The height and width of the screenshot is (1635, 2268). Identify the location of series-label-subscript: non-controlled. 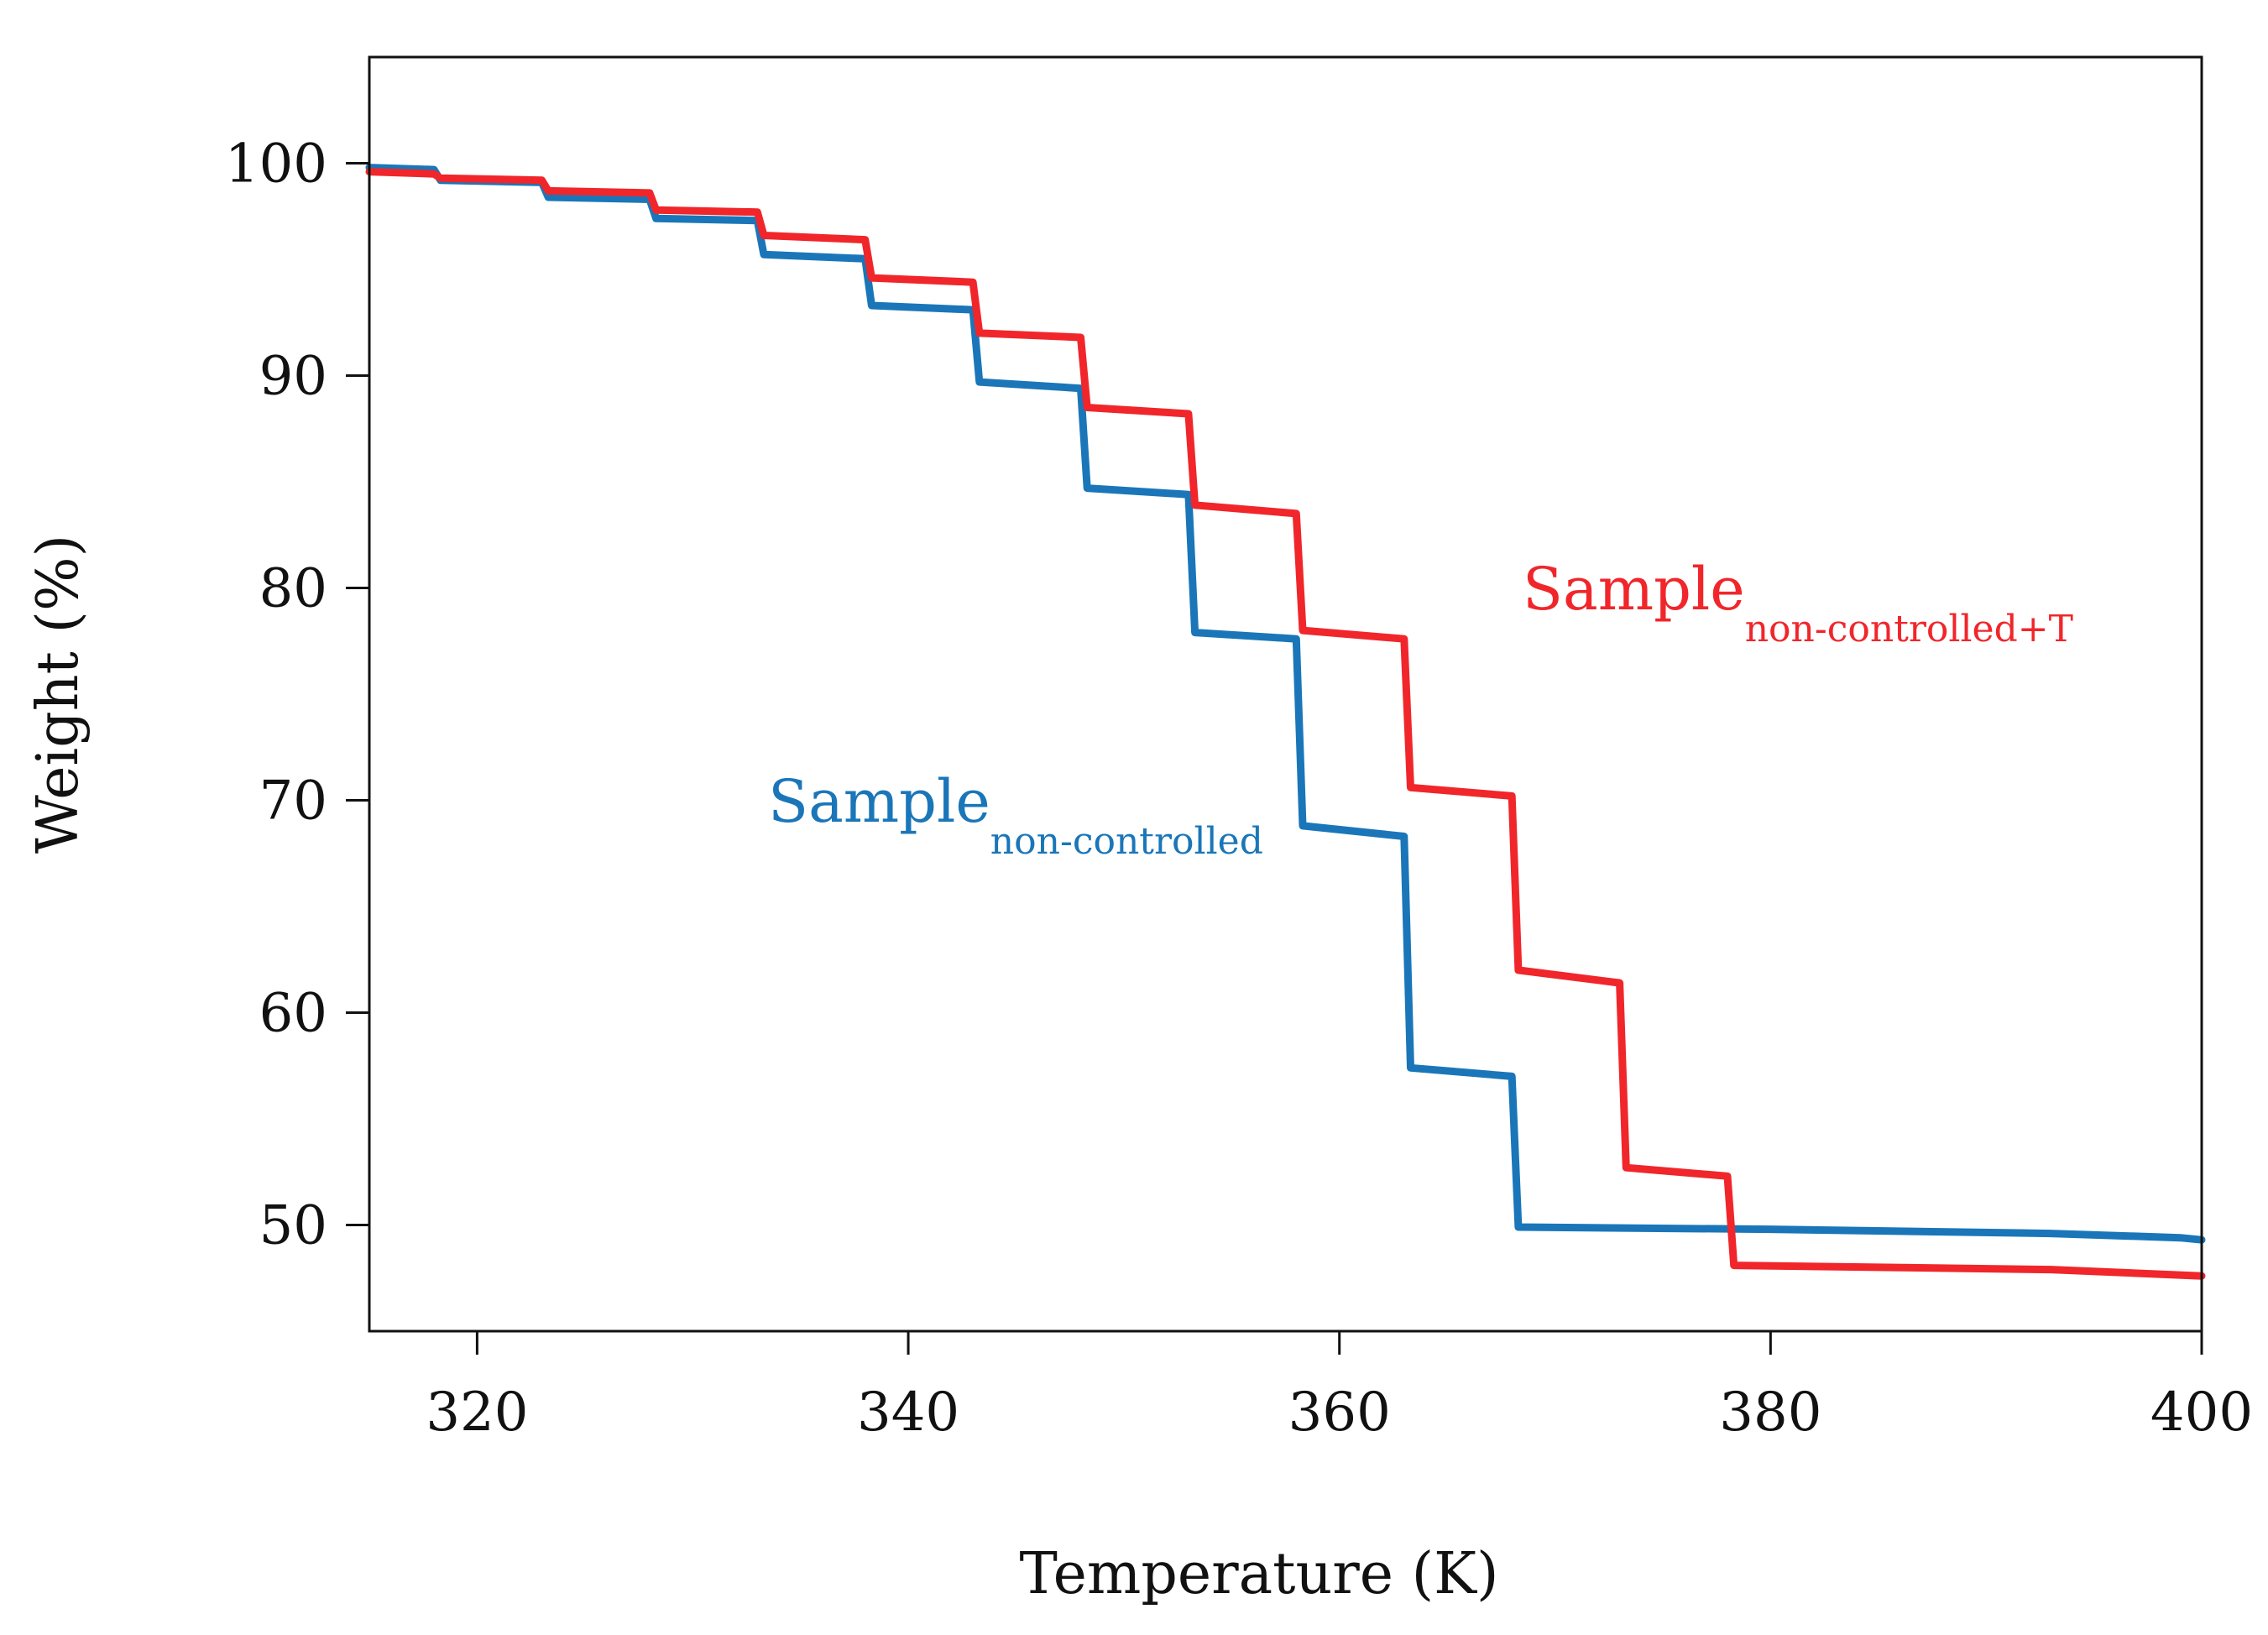
(1126, 841).